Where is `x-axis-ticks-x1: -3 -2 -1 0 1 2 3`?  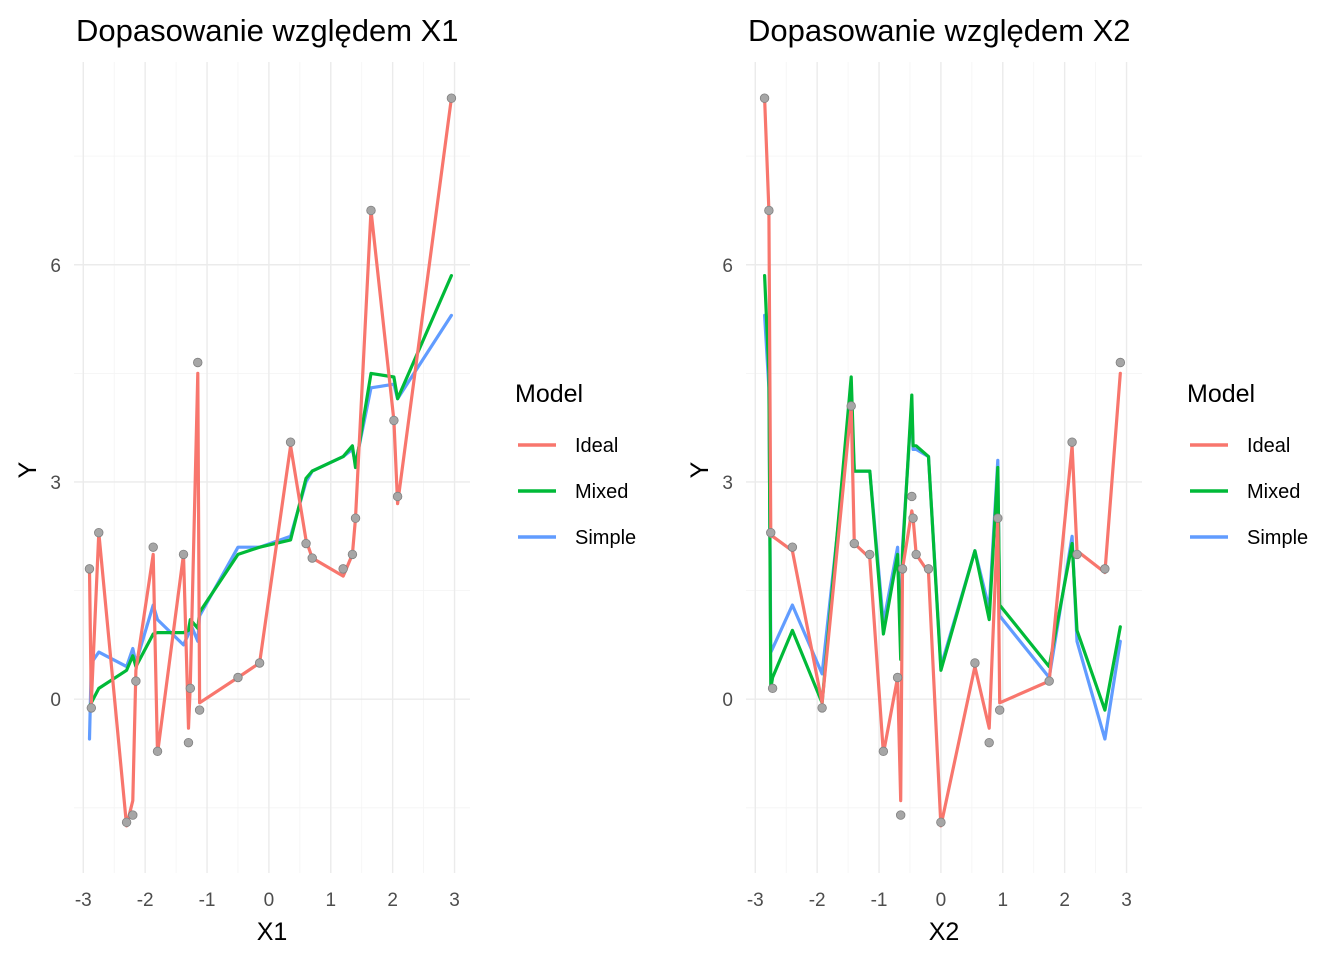
x-axis-ticks-x1: -3 -2 -1 0 1 2 3 is located at coordinates (267, 900).